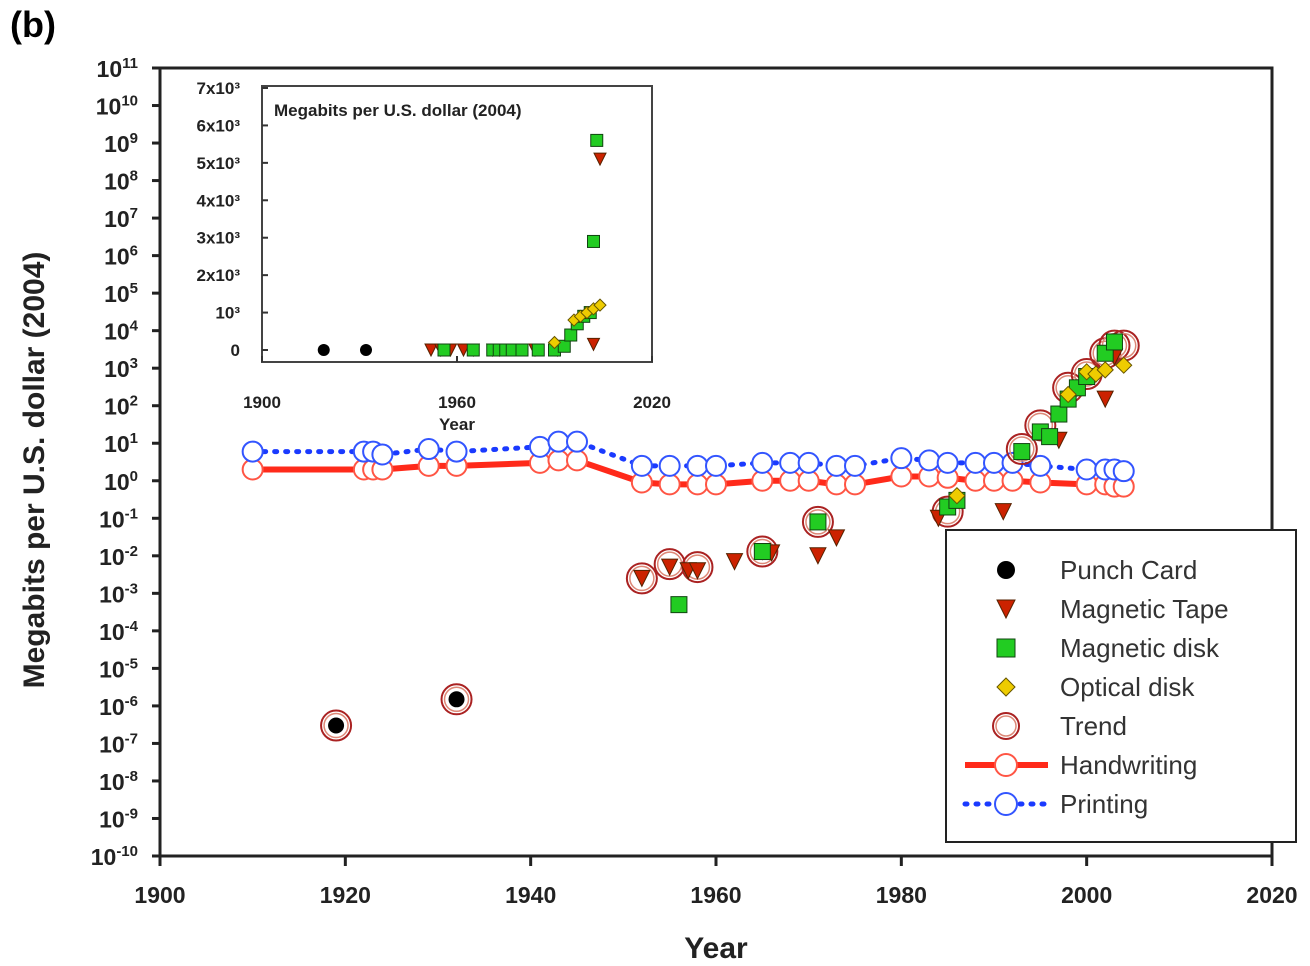 Image resolution: width=1310 pixels, height=966 pixels. I want to click on y-tick-label: 10⁻⁸, so click(118, 781).